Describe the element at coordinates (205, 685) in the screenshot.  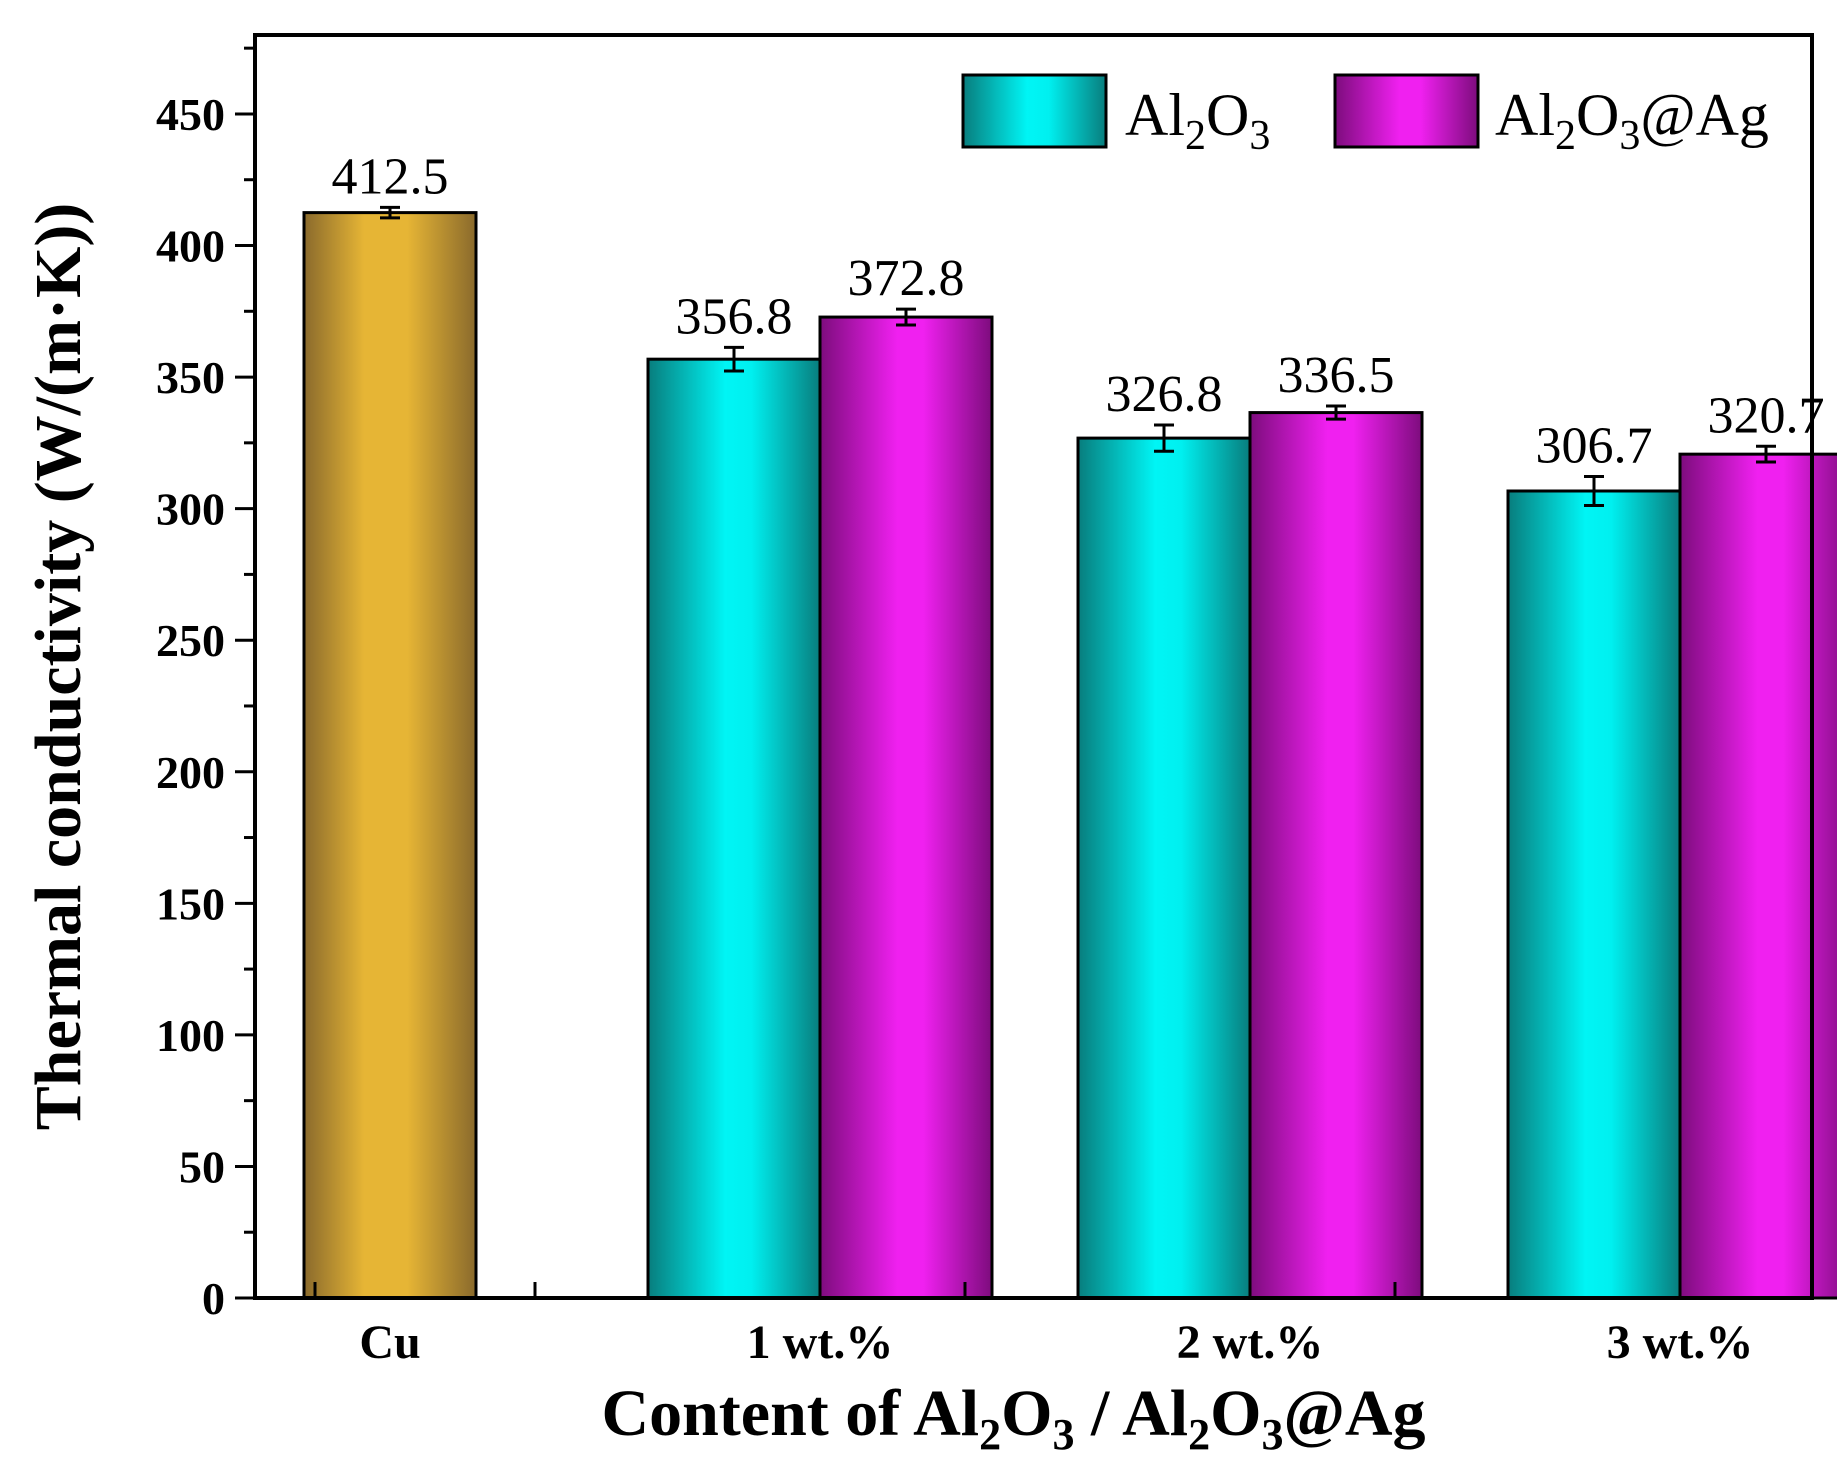
I see `y-axis: 0 50 100 150 200 250 300 350 400 450` at that location.